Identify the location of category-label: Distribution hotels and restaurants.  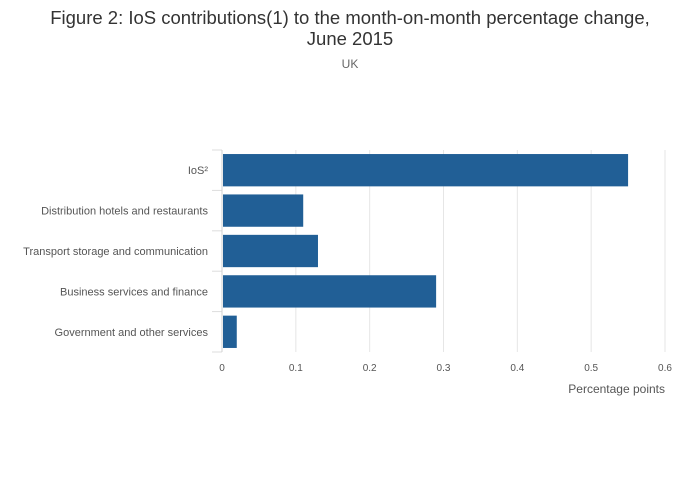
(124, 212).